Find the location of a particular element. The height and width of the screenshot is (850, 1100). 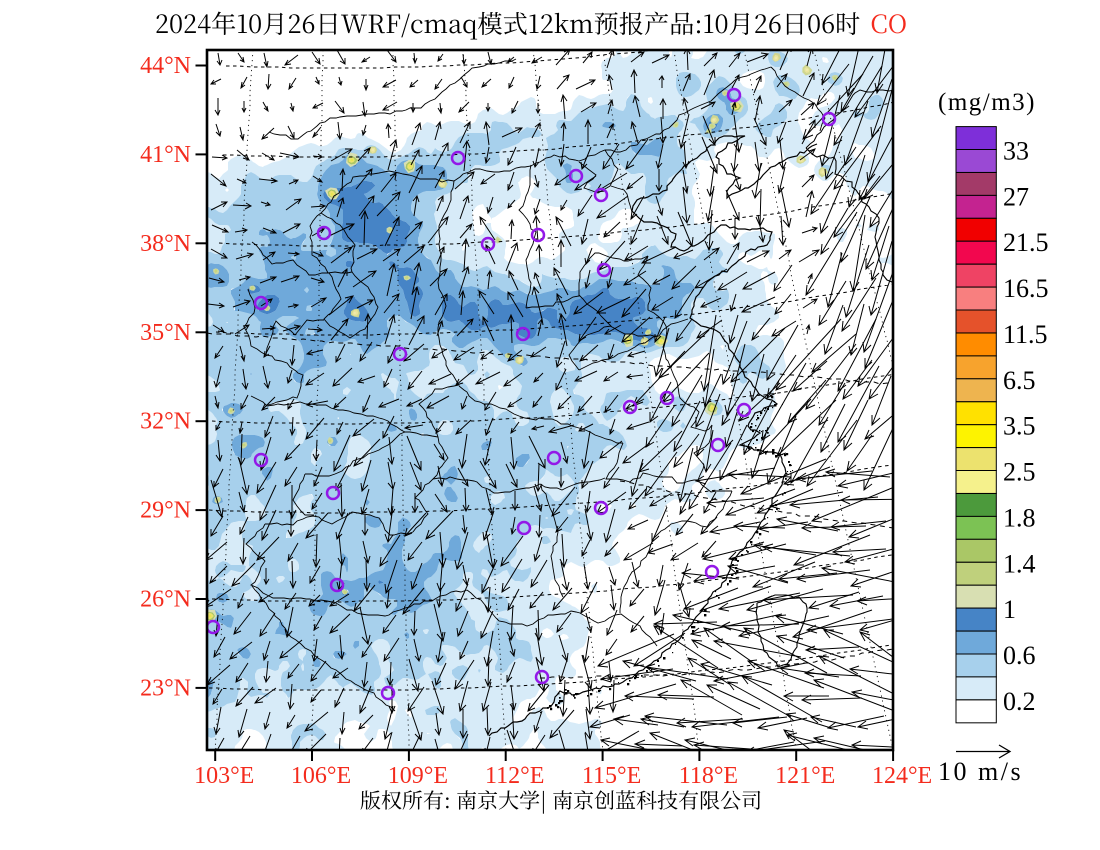

svg-text: 1.8 is located at coordinates (1019, 517).